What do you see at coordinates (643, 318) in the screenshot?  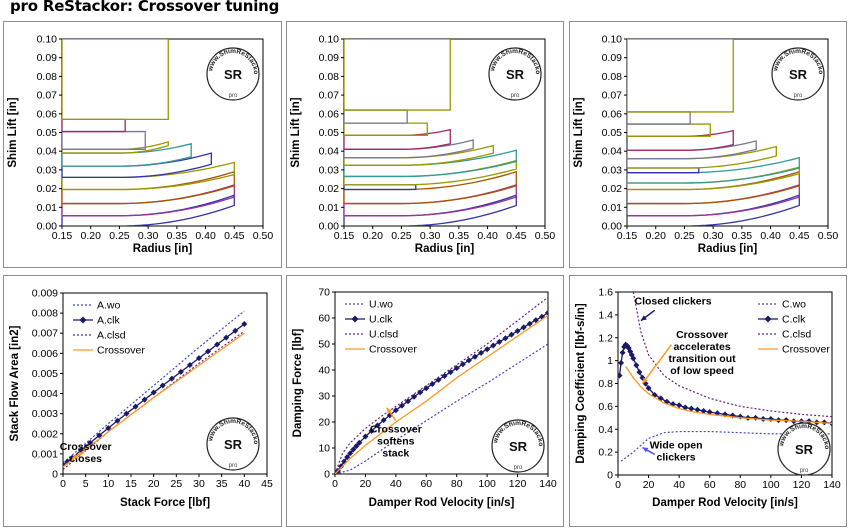 I see `annotation-arrow-closed-head` at bounding box center [643, 318].